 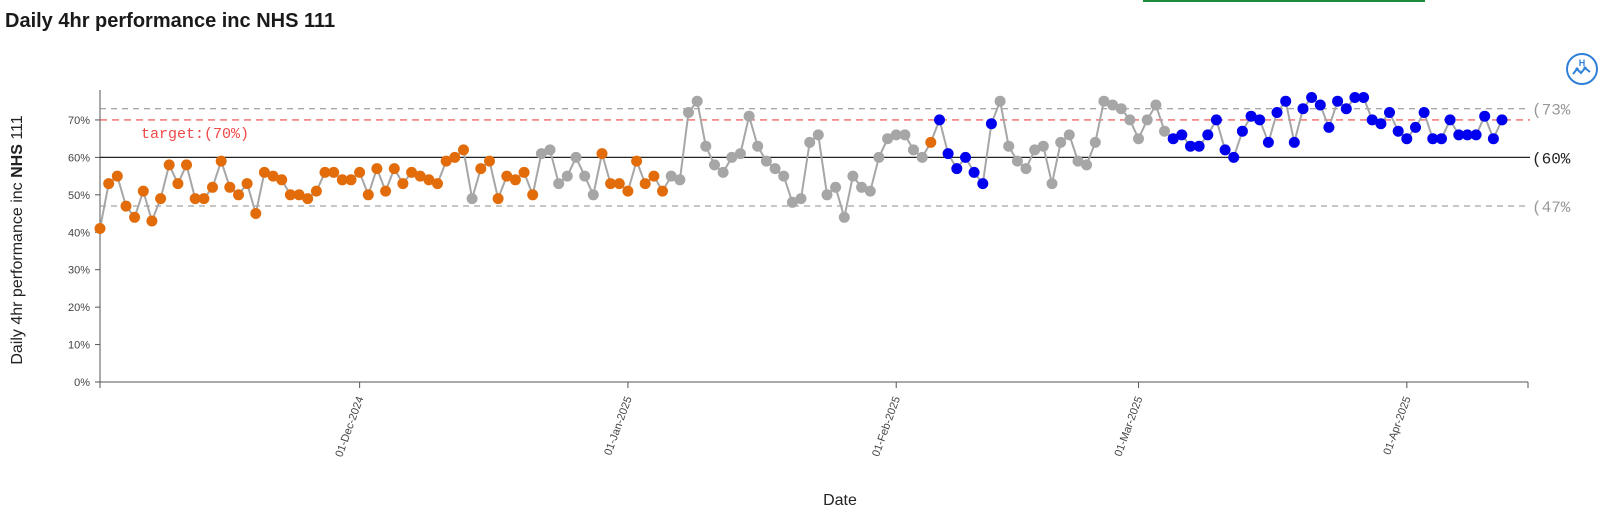 I want to click on spc-help-icon: H, so click(x=1581, y=66).